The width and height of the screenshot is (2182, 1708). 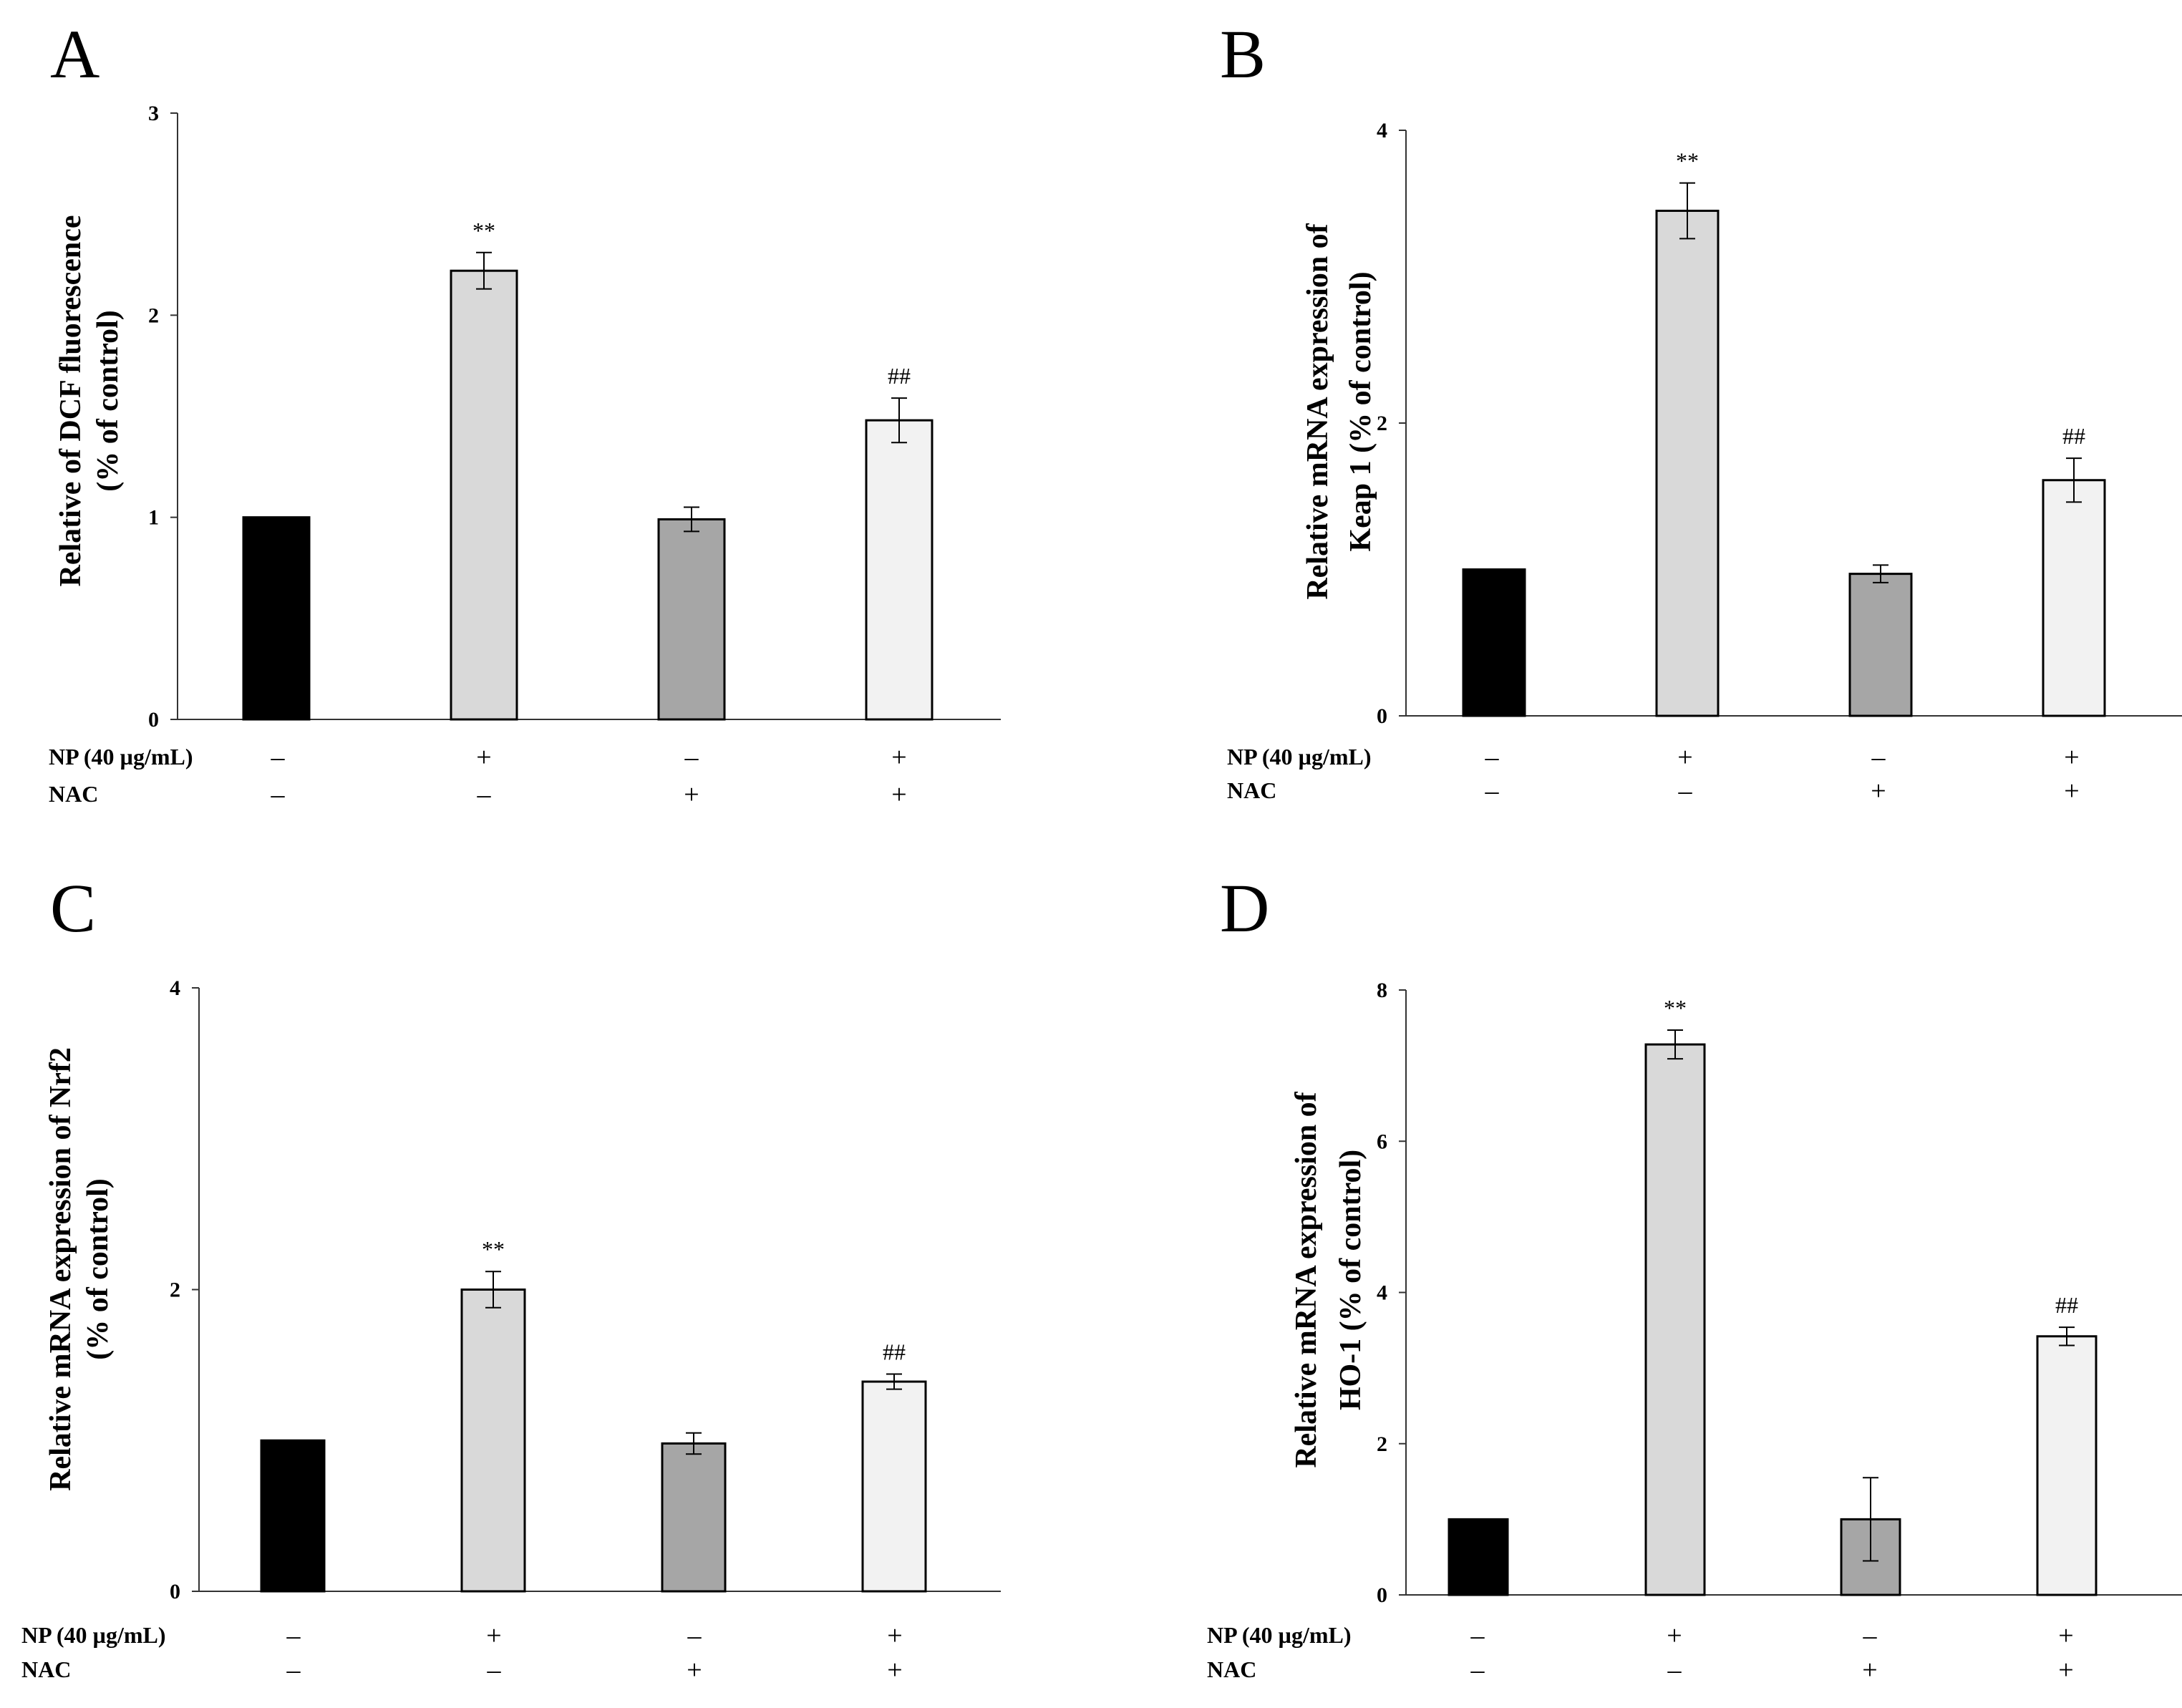 What do you see at coordinates (70, 401) in the screenshot?
I see `y-axis-label-line: Relative of DCF fluorescence` at bounding box center [70, 401].